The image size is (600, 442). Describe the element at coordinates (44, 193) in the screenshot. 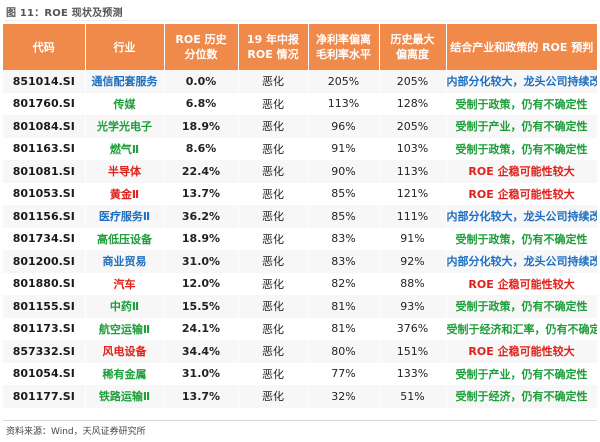

I see `code-cell: 801053.SI` at that location.